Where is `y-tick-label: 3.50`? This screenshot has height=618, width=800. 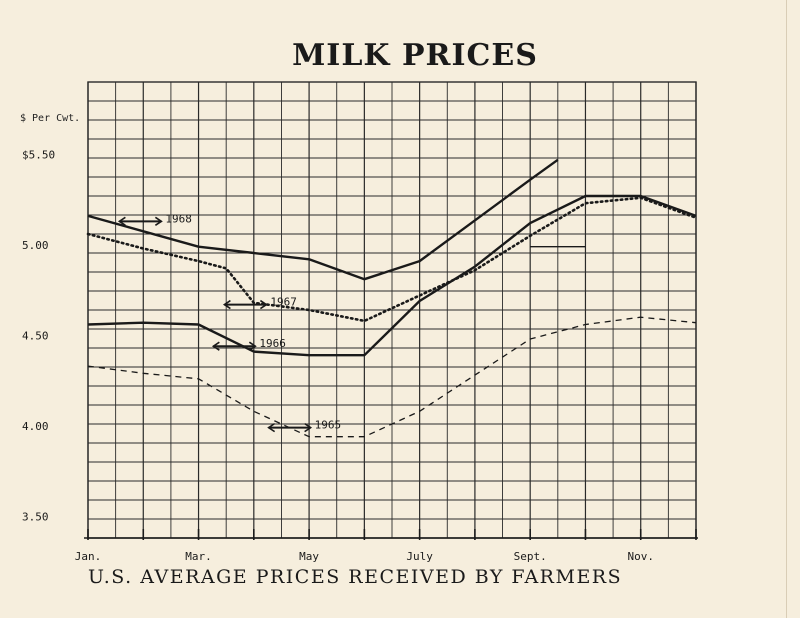 y-tick-label: 3.50 is located at coordinates (35, 516).